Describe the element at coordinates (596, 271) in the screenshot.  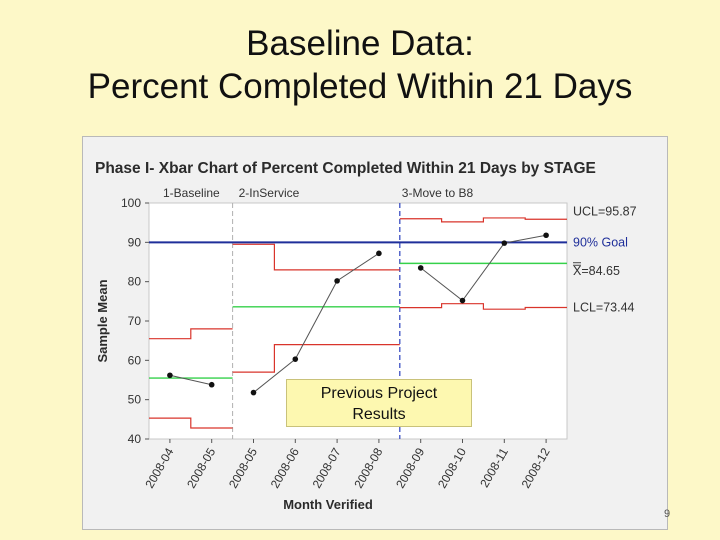
I see `xbar-label: X=84.65` at that location.